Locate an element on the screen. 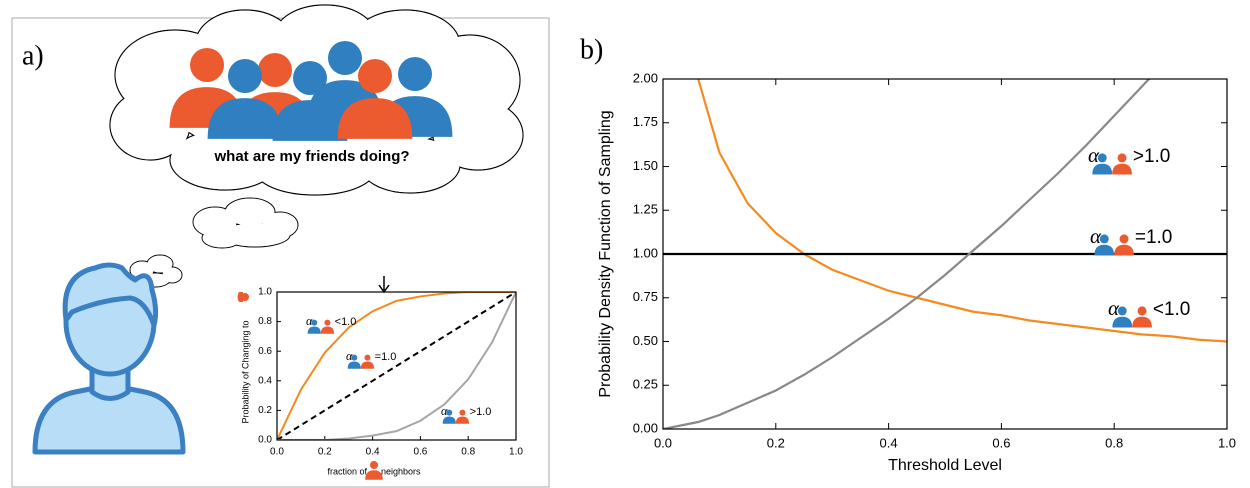  y-axis-label: Probability of Changing to is located at coordinates (245, 371).